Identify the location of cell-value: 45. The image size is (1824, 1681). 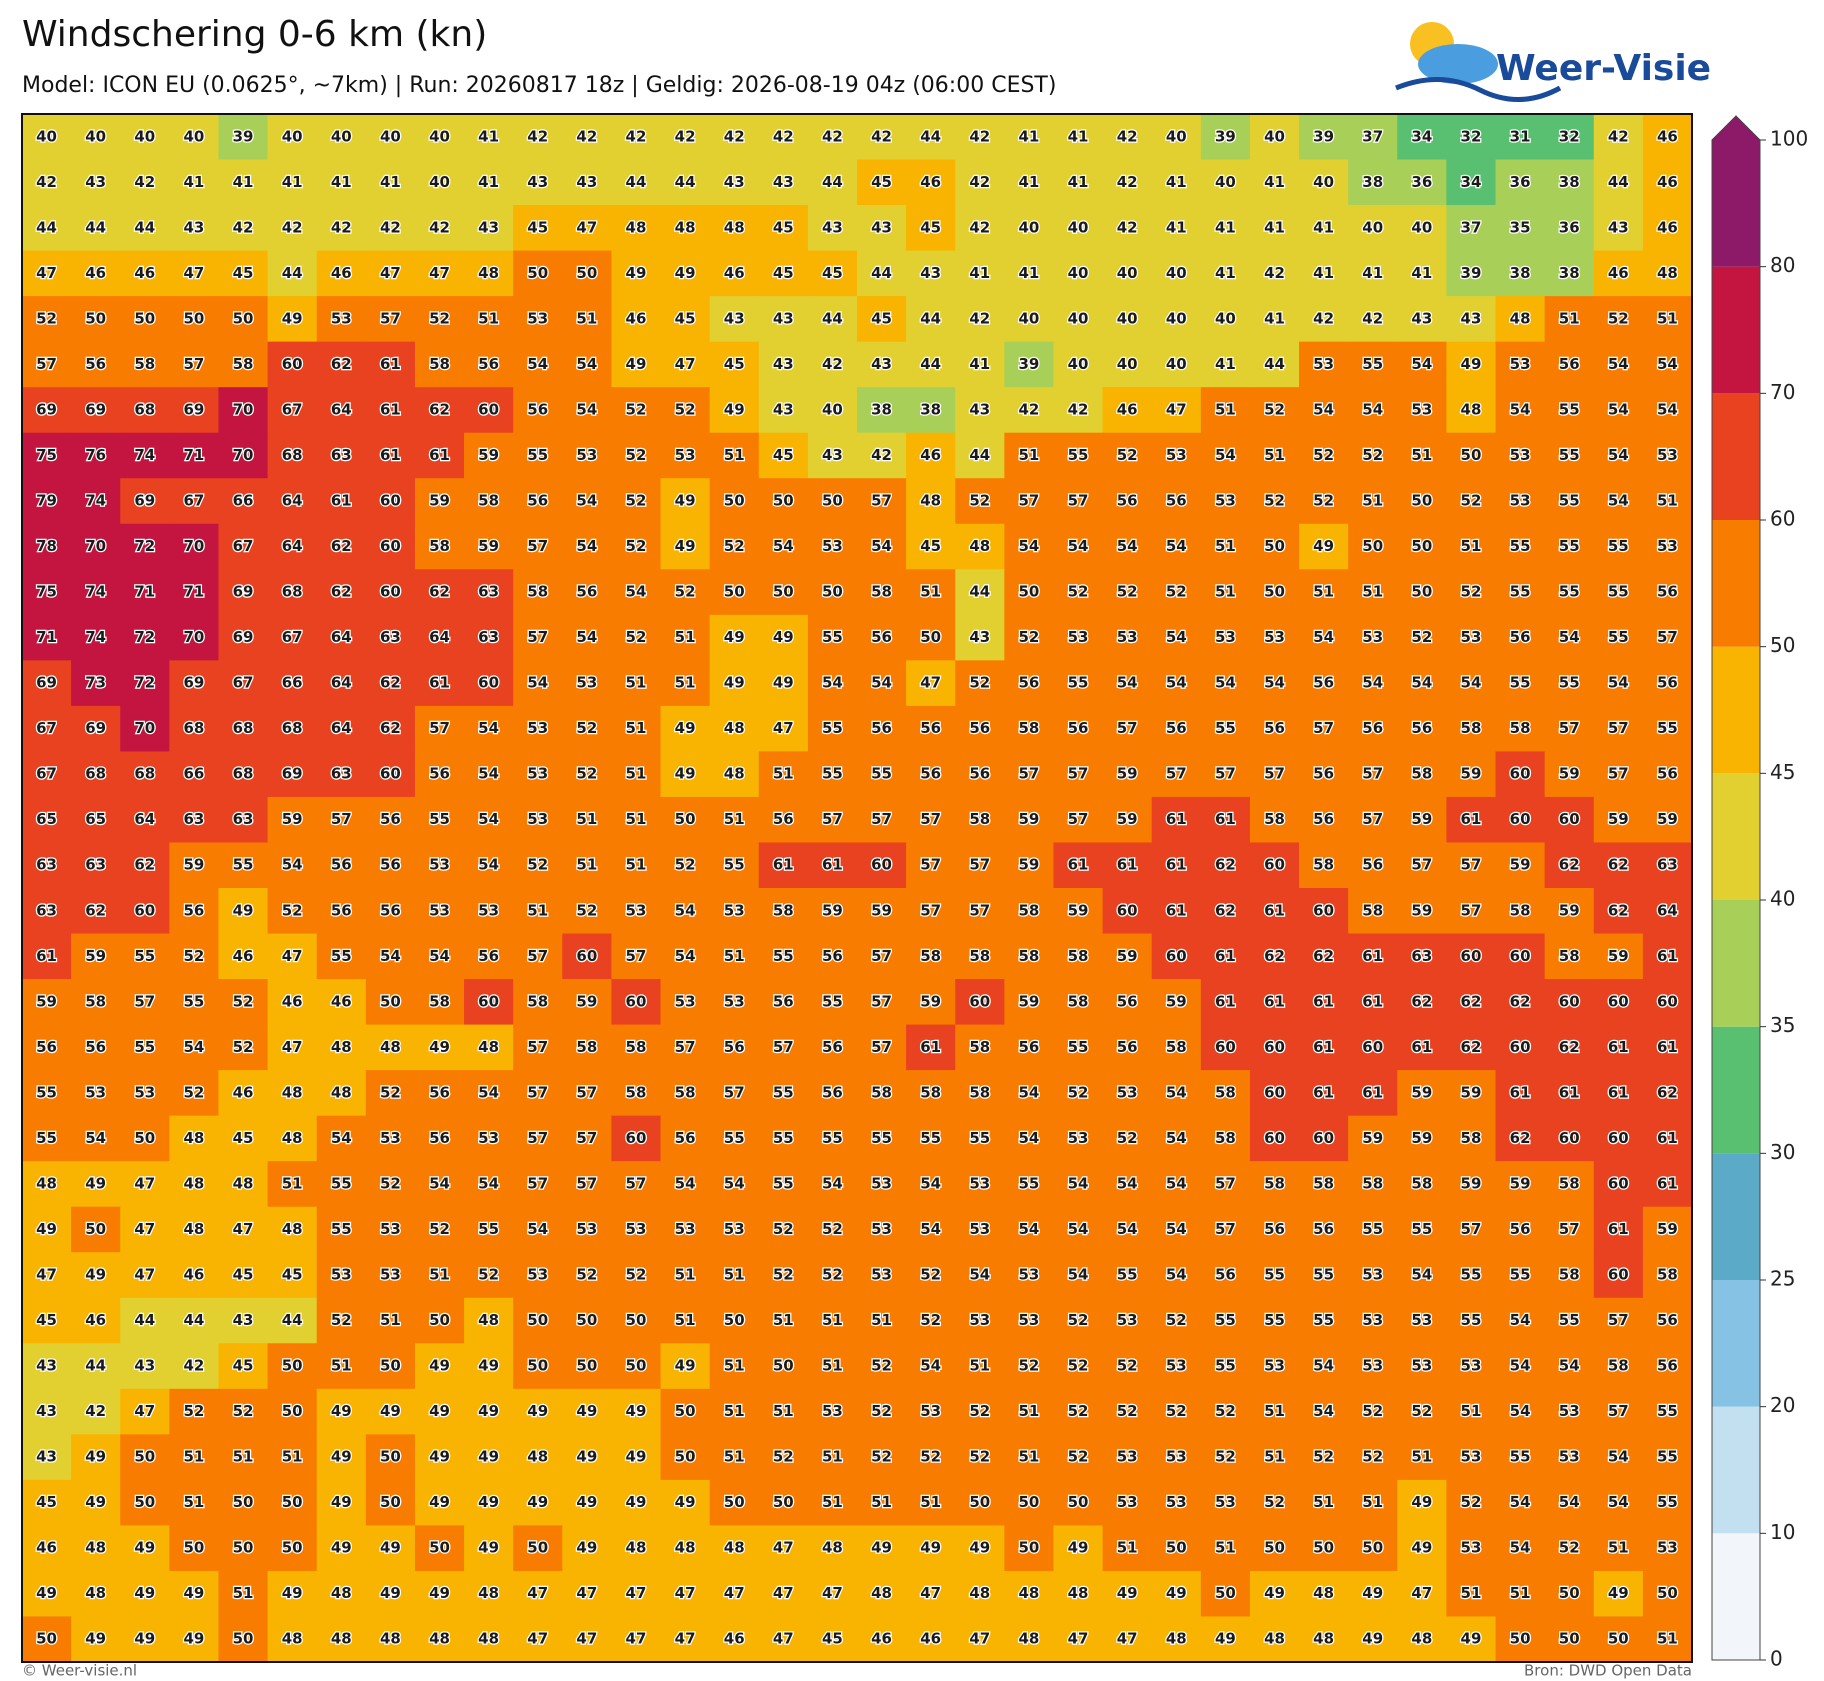
(243, 1366).